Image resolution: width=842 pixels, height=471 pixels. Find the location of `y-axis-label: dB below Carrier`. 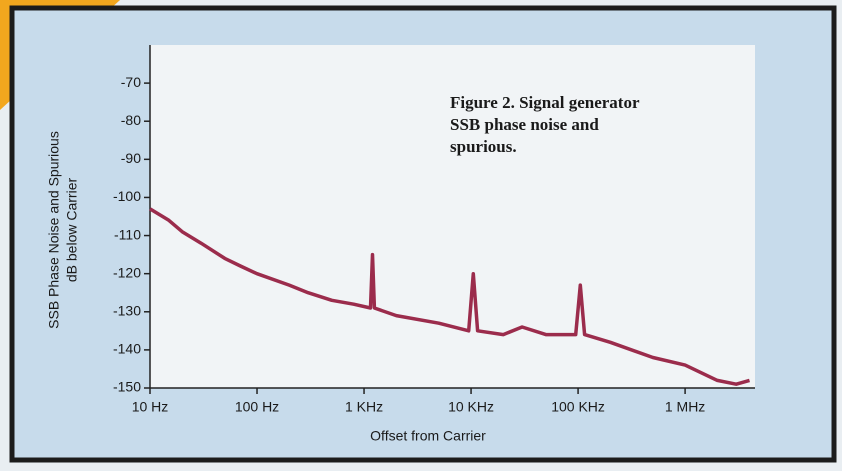

y-axis-label: dB below Carrier is located at coordinates (72, 230).